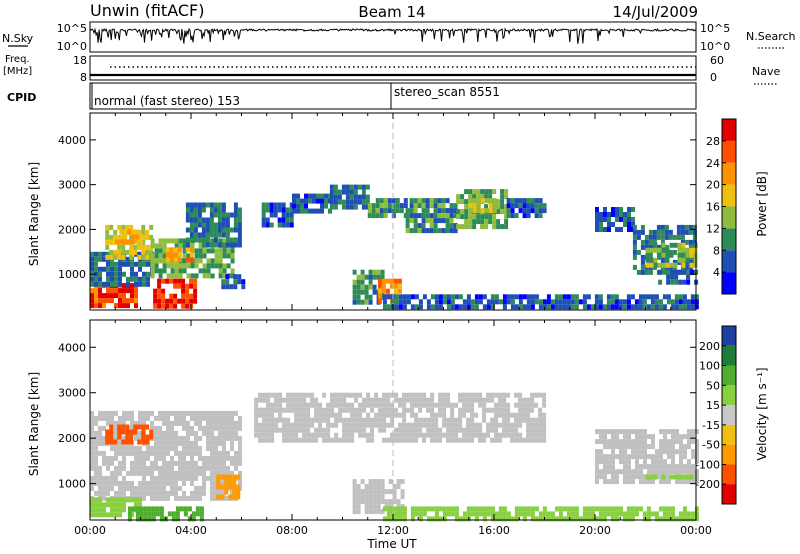  What do you see at coordinates (72, 438) in the screenshot?
I see `y-tick-label: 2000` at bounding box center [72, 438].